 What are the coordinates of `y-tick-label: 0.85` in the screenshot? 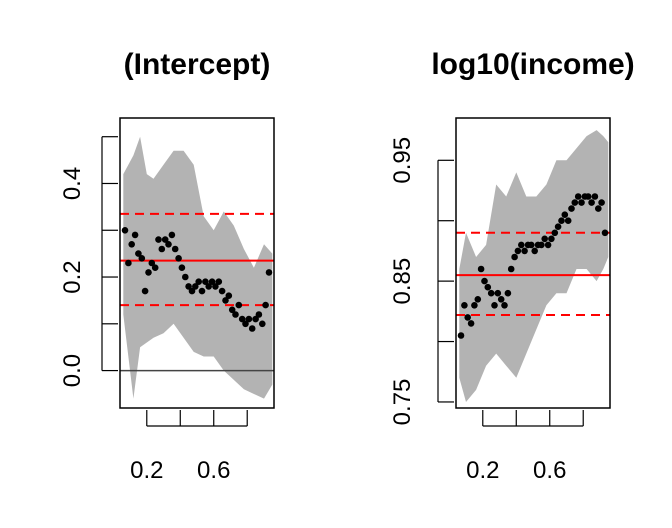 It's located at (402, 281).